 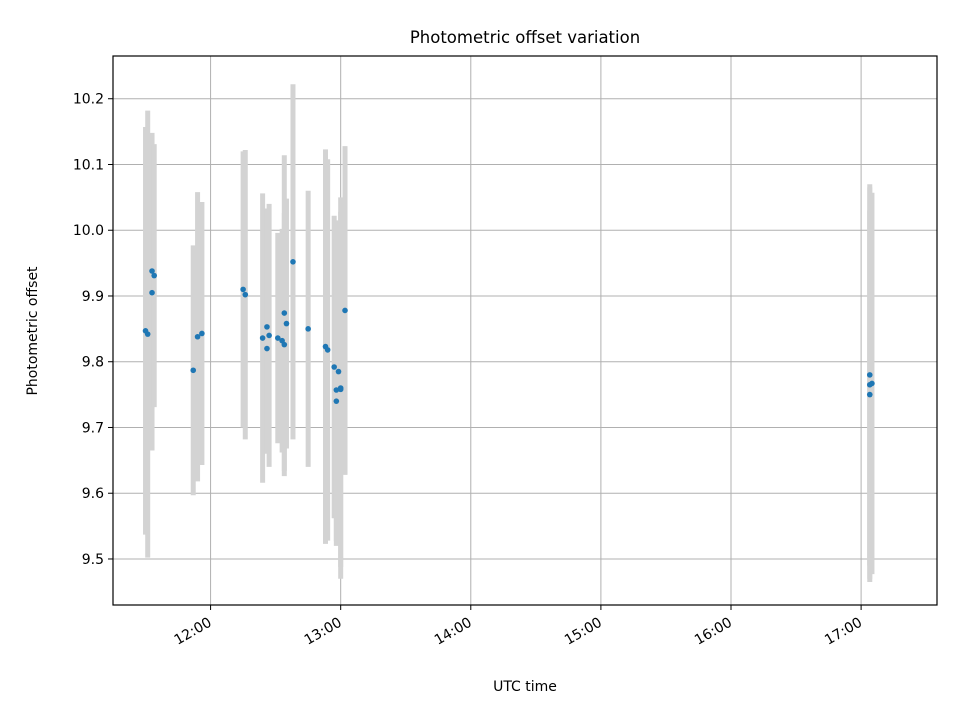 I want to click on y-tick-label: 10.2, so click(x=88, y=100).